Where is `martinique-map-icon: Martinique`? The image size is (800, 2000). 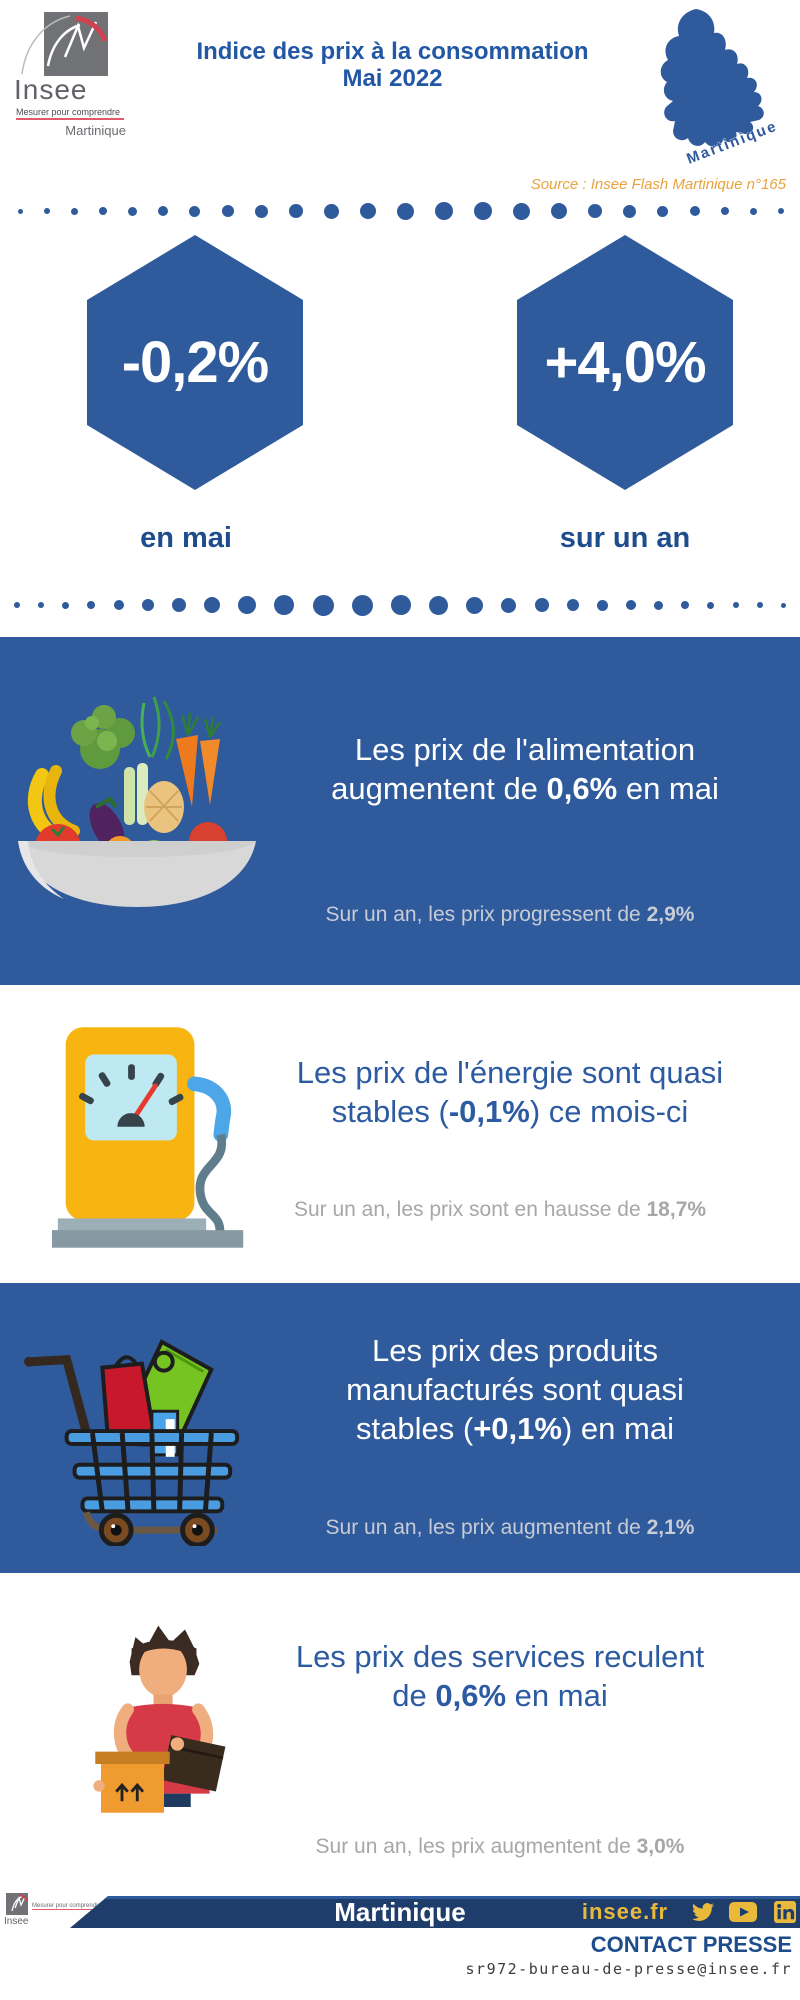
martinique-map-icon: Martinique is located at coordinates (720, 88).